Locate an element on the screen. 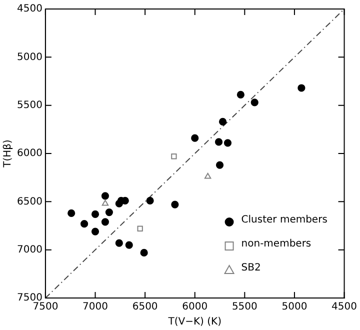 This screenshot has height=330, width=360. y-tick-label: 4500 is located at coordinates (29, 9).